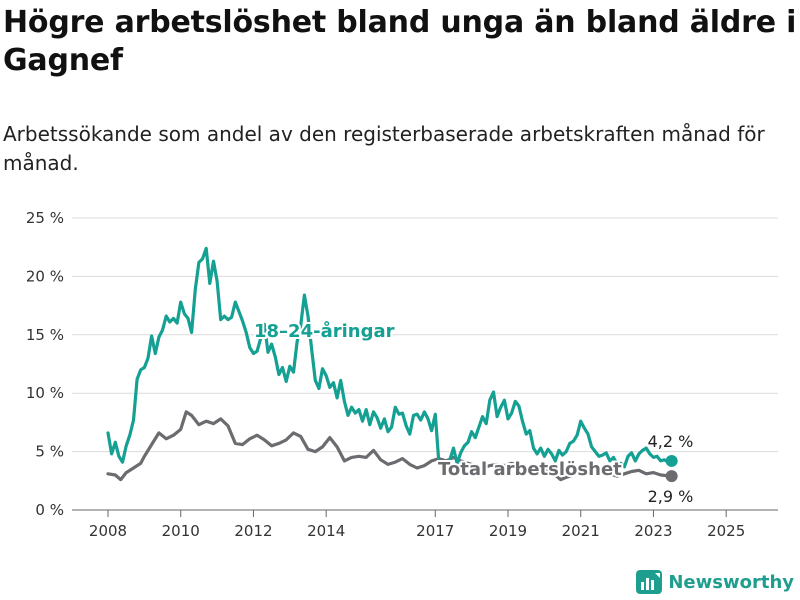 This screenshot has height=600, width=800. Describe the element at coordinates (45, 218) in the screenshot. I see `y-tick-label: 25 %` at that location.